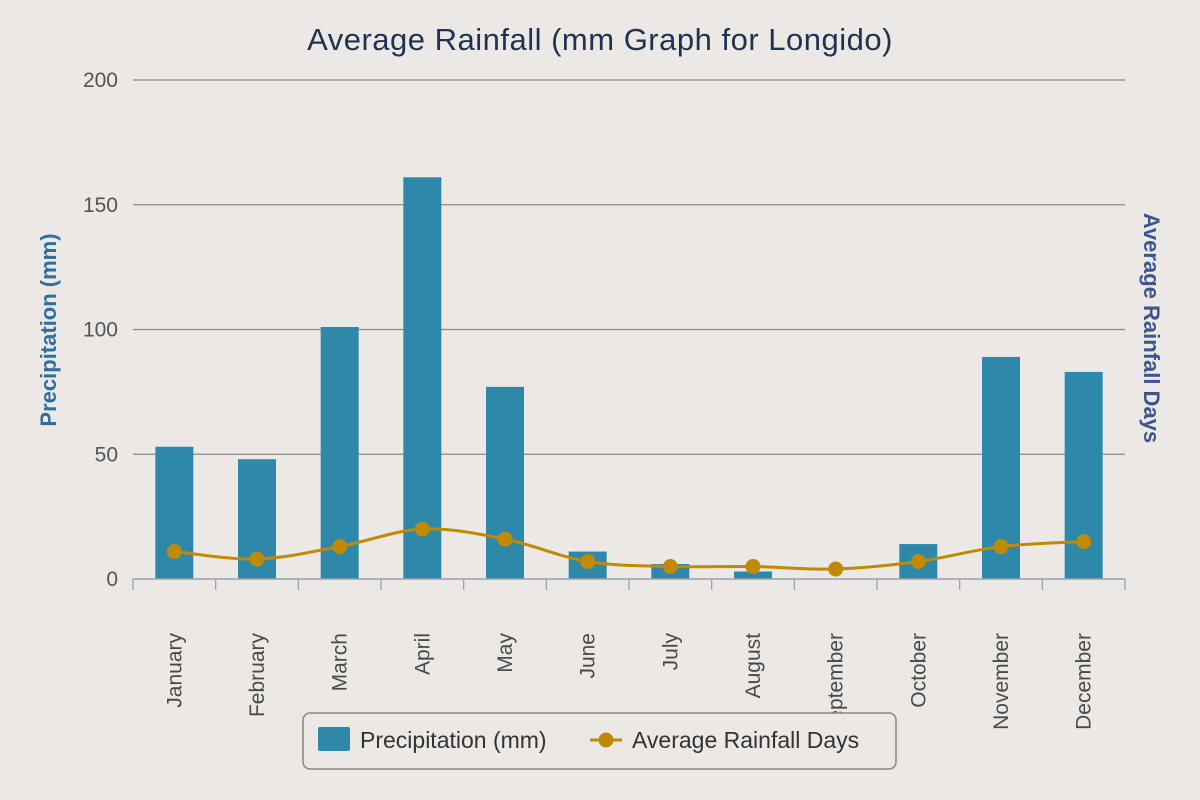 The height and width of the screenshot is (800, 1200). Describe the element at coordinates (918, 670) in the screenshot. I see `x-tick-label: October` at that location.